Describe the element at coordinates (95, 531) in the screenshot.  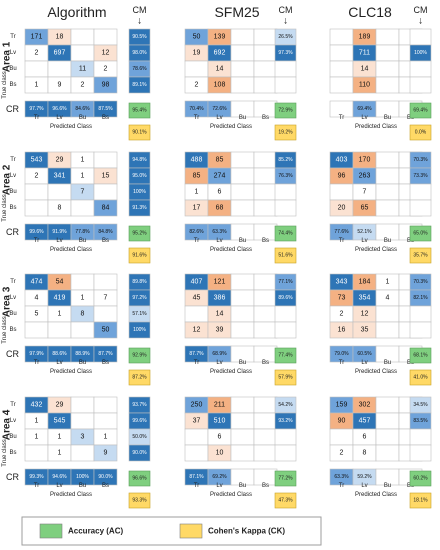
I see `legend-label: Accuracy (AC)` at that location.